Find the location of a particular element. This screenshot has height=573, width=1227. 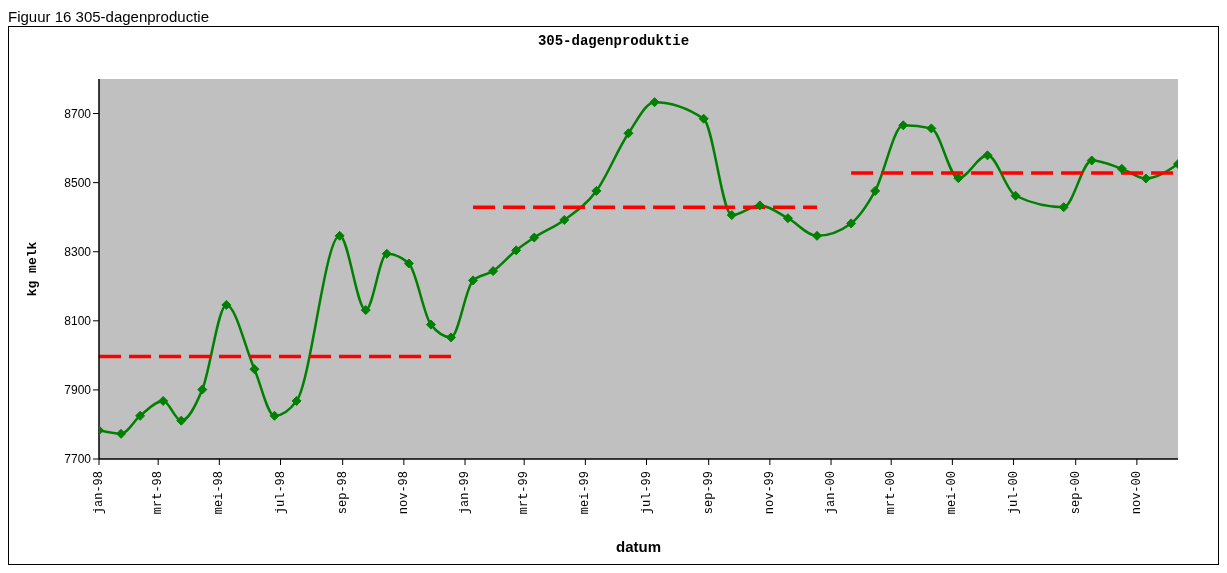

x-tick-label: mei-98 is located at coordinates (219, 493).